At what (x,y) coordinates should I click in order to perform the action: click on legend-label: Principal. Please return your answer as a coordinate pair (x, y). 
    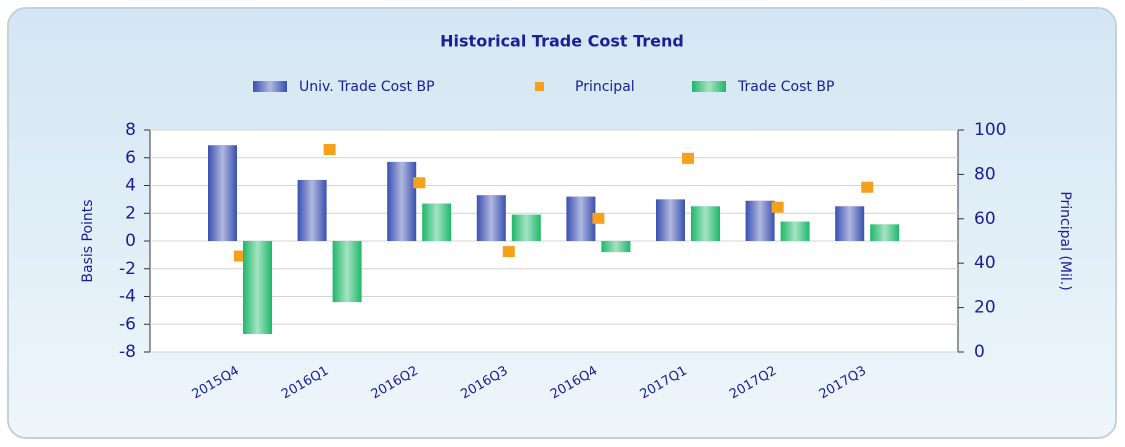
    Looking at the image, I should click on (605, 87).